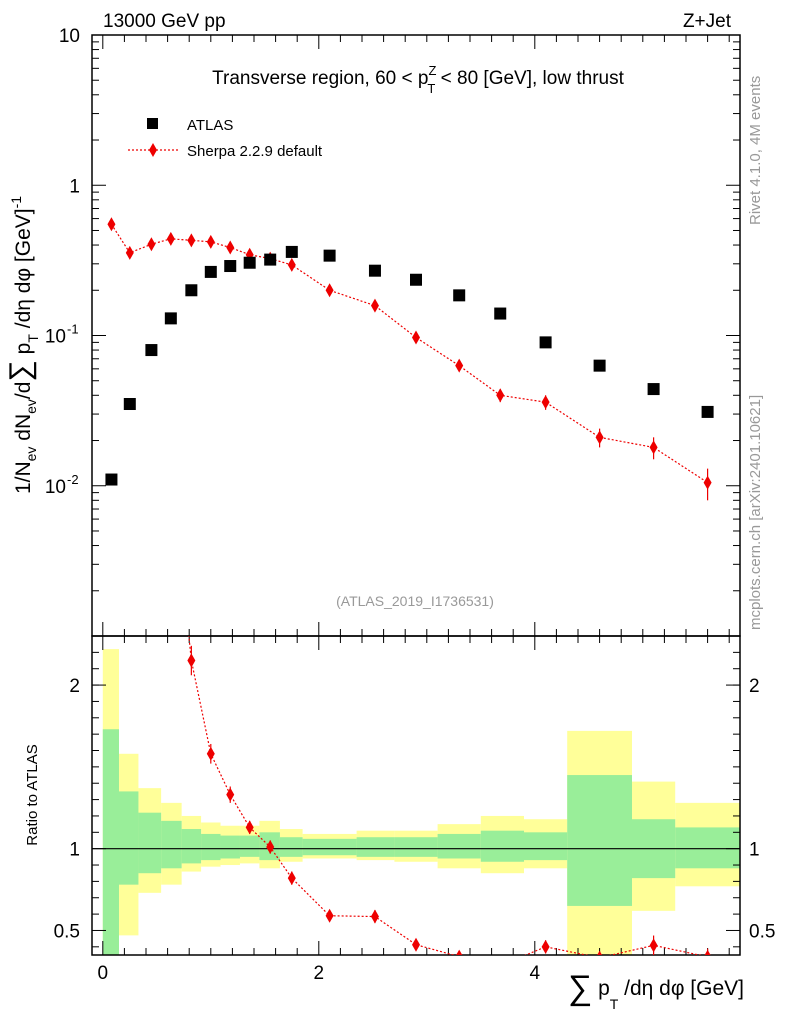  Describe the element at coordinates (152, 123) in the screenshot. I see `legend-atlas-marker` at that location.